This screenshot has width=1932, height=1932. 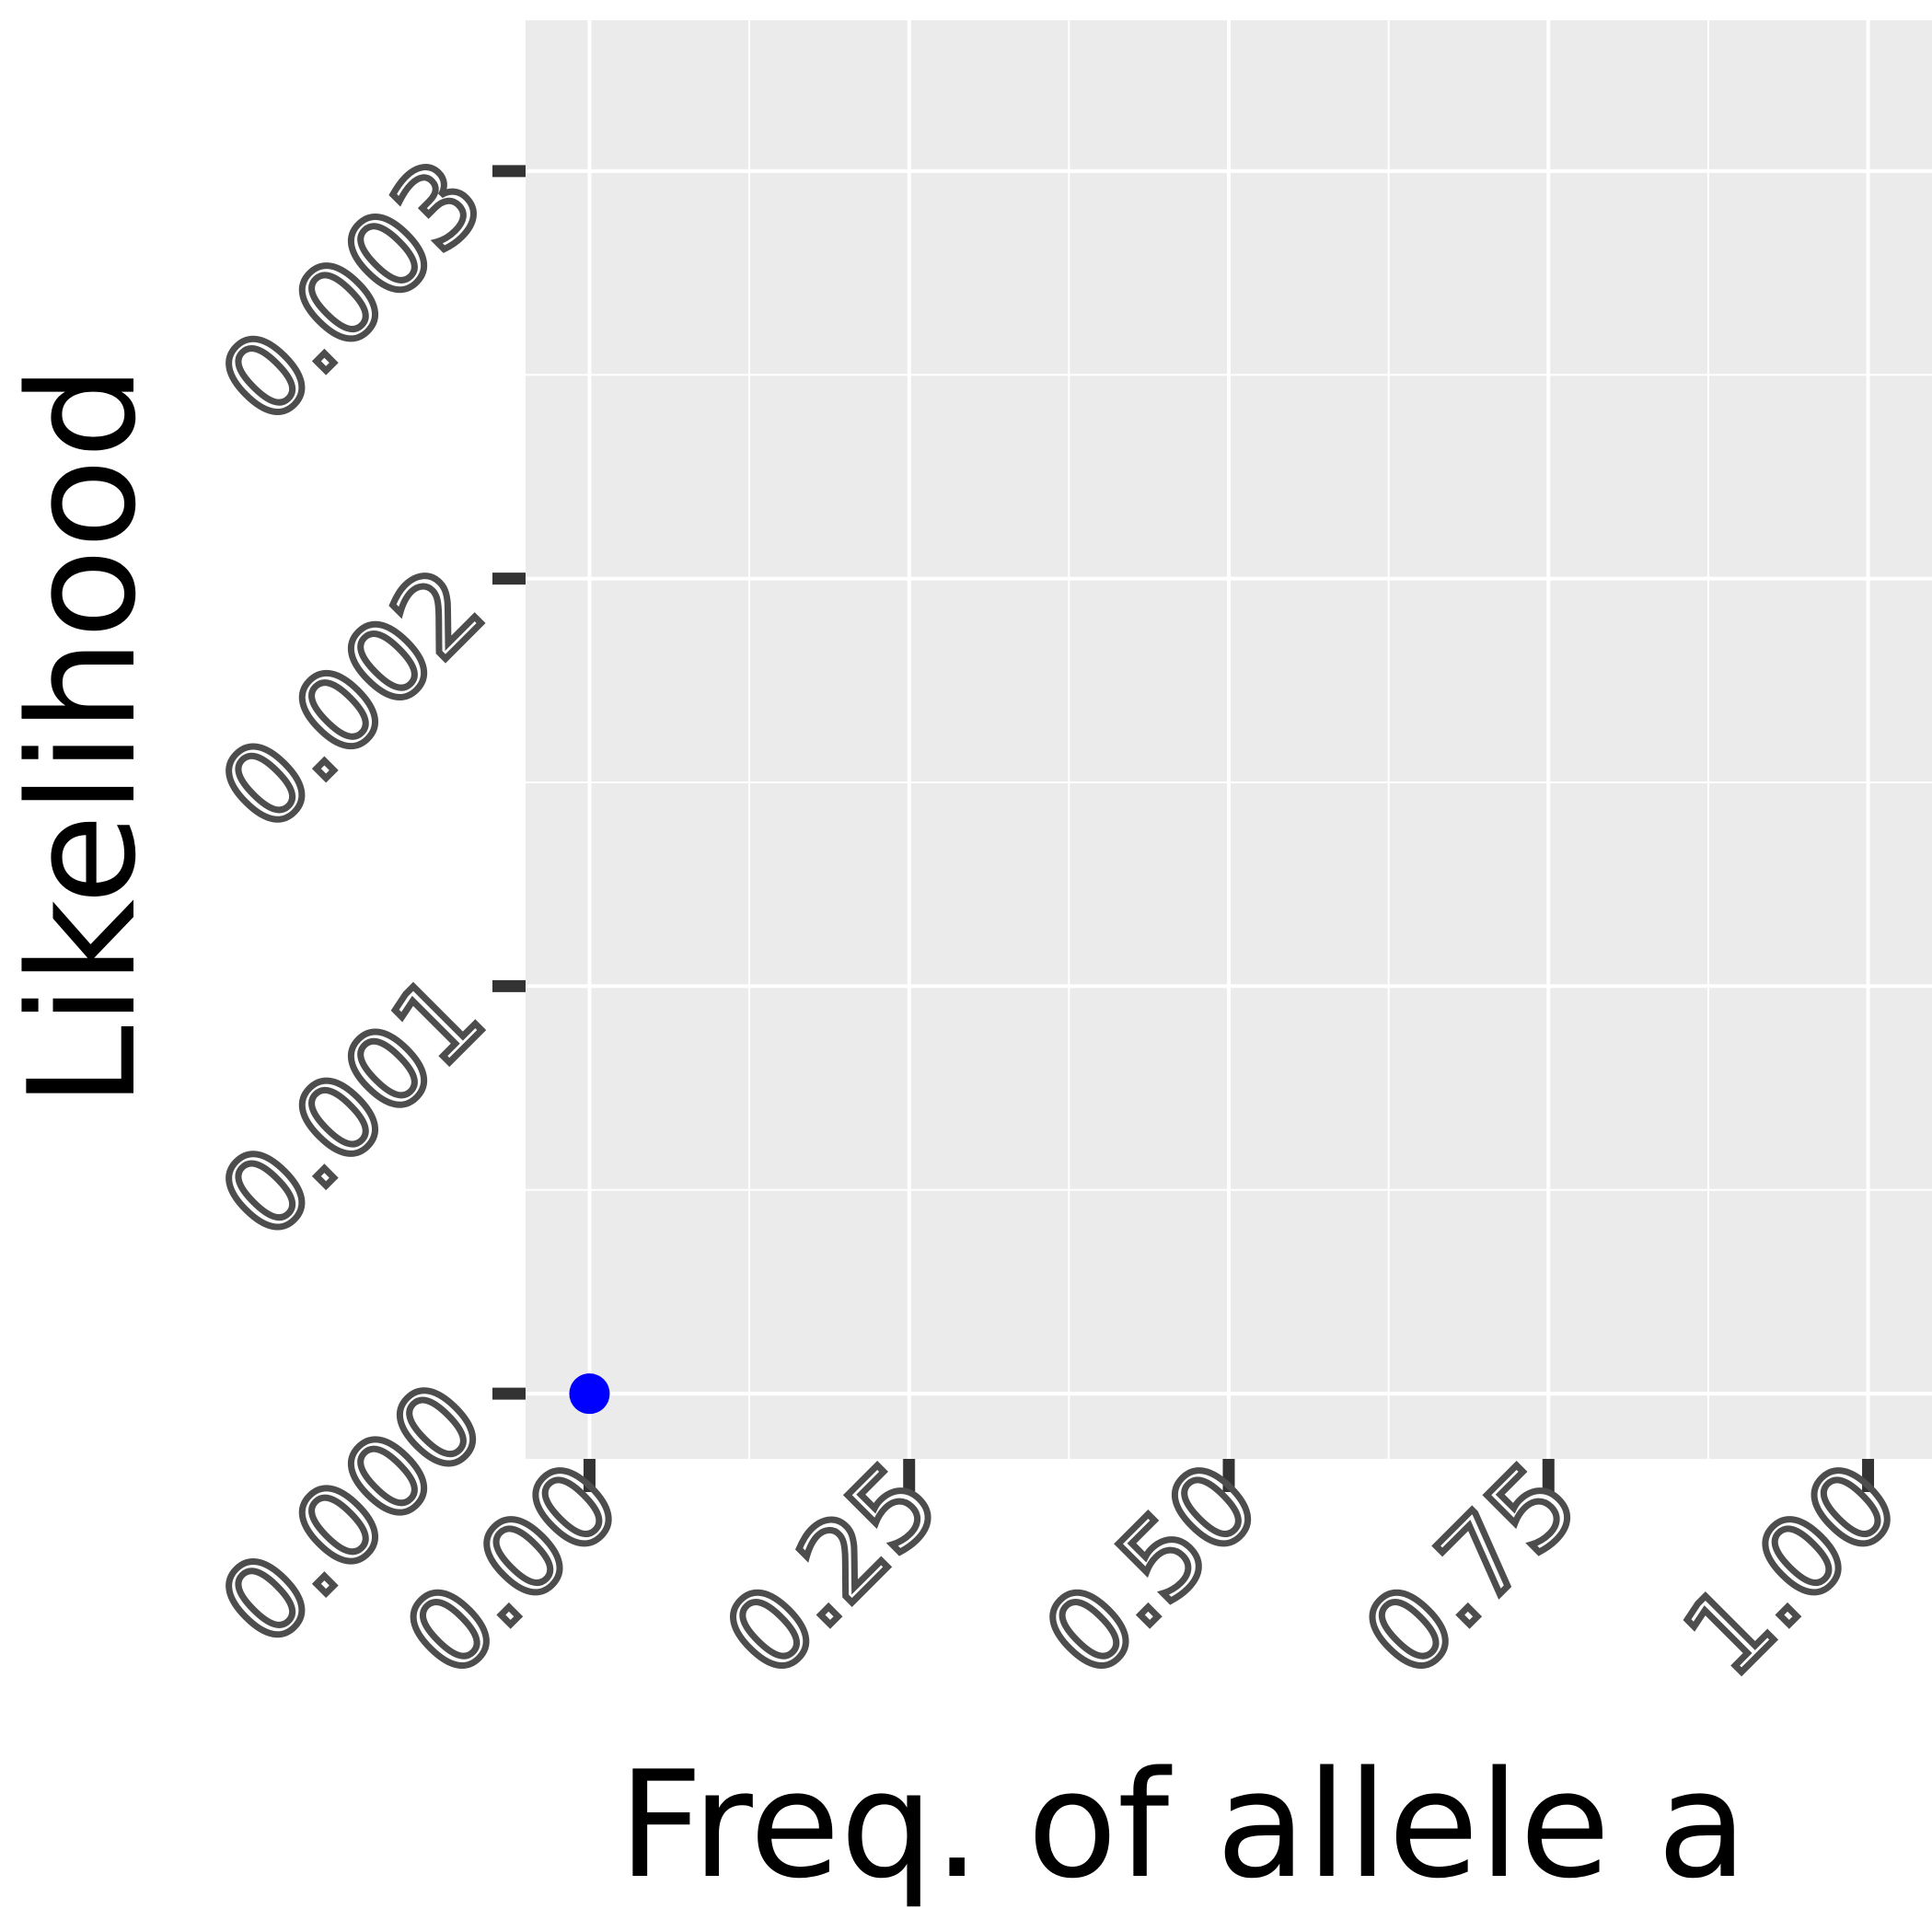 What do you see at coordinates (832, 1569) in the screenshot?
I see `x-tick-label: 0.25` at bounding box center [832, 1569].